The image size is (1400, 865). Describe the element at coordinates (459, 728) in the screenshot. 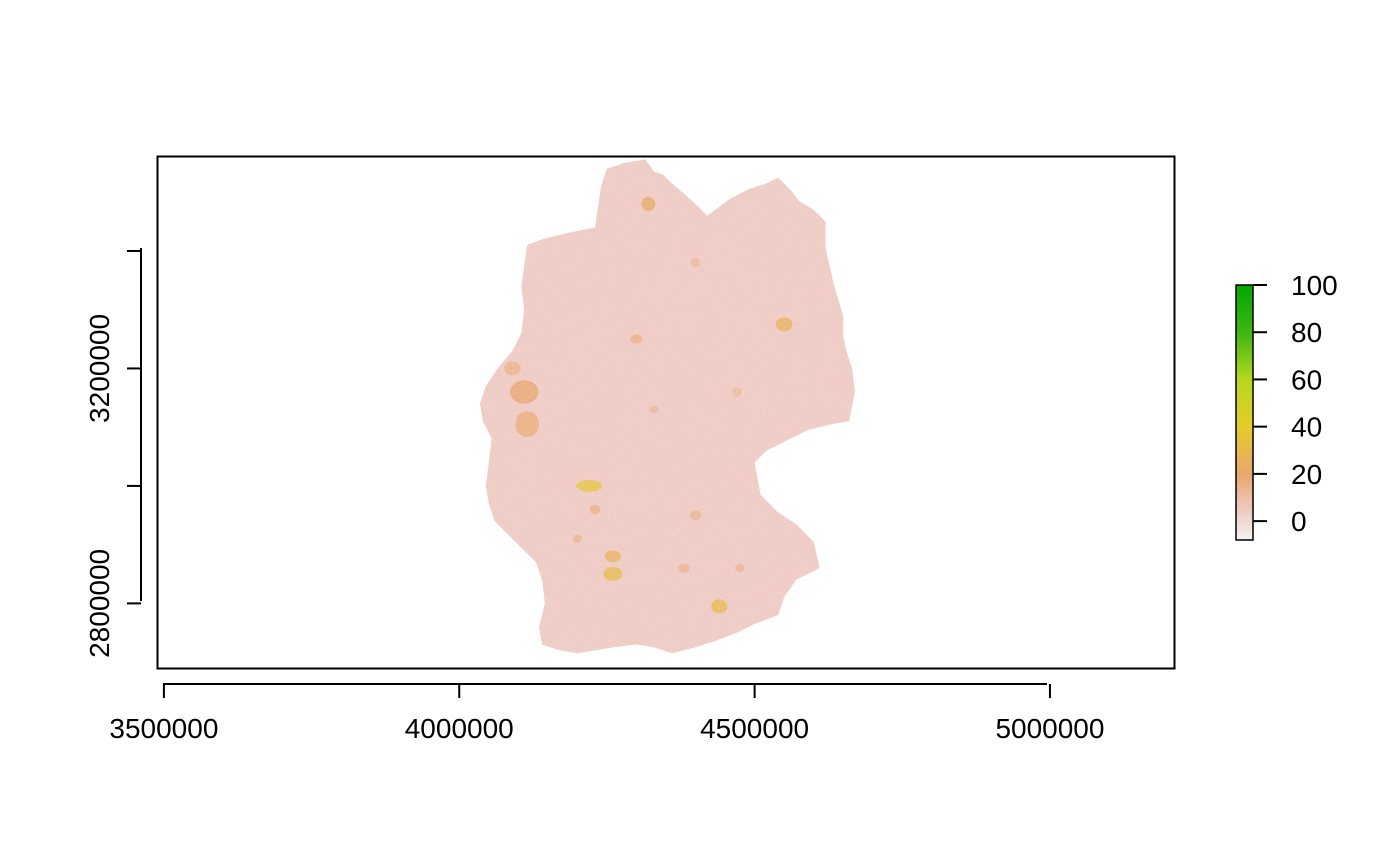

I see `x-tick-label-1: 4000000` at that location.